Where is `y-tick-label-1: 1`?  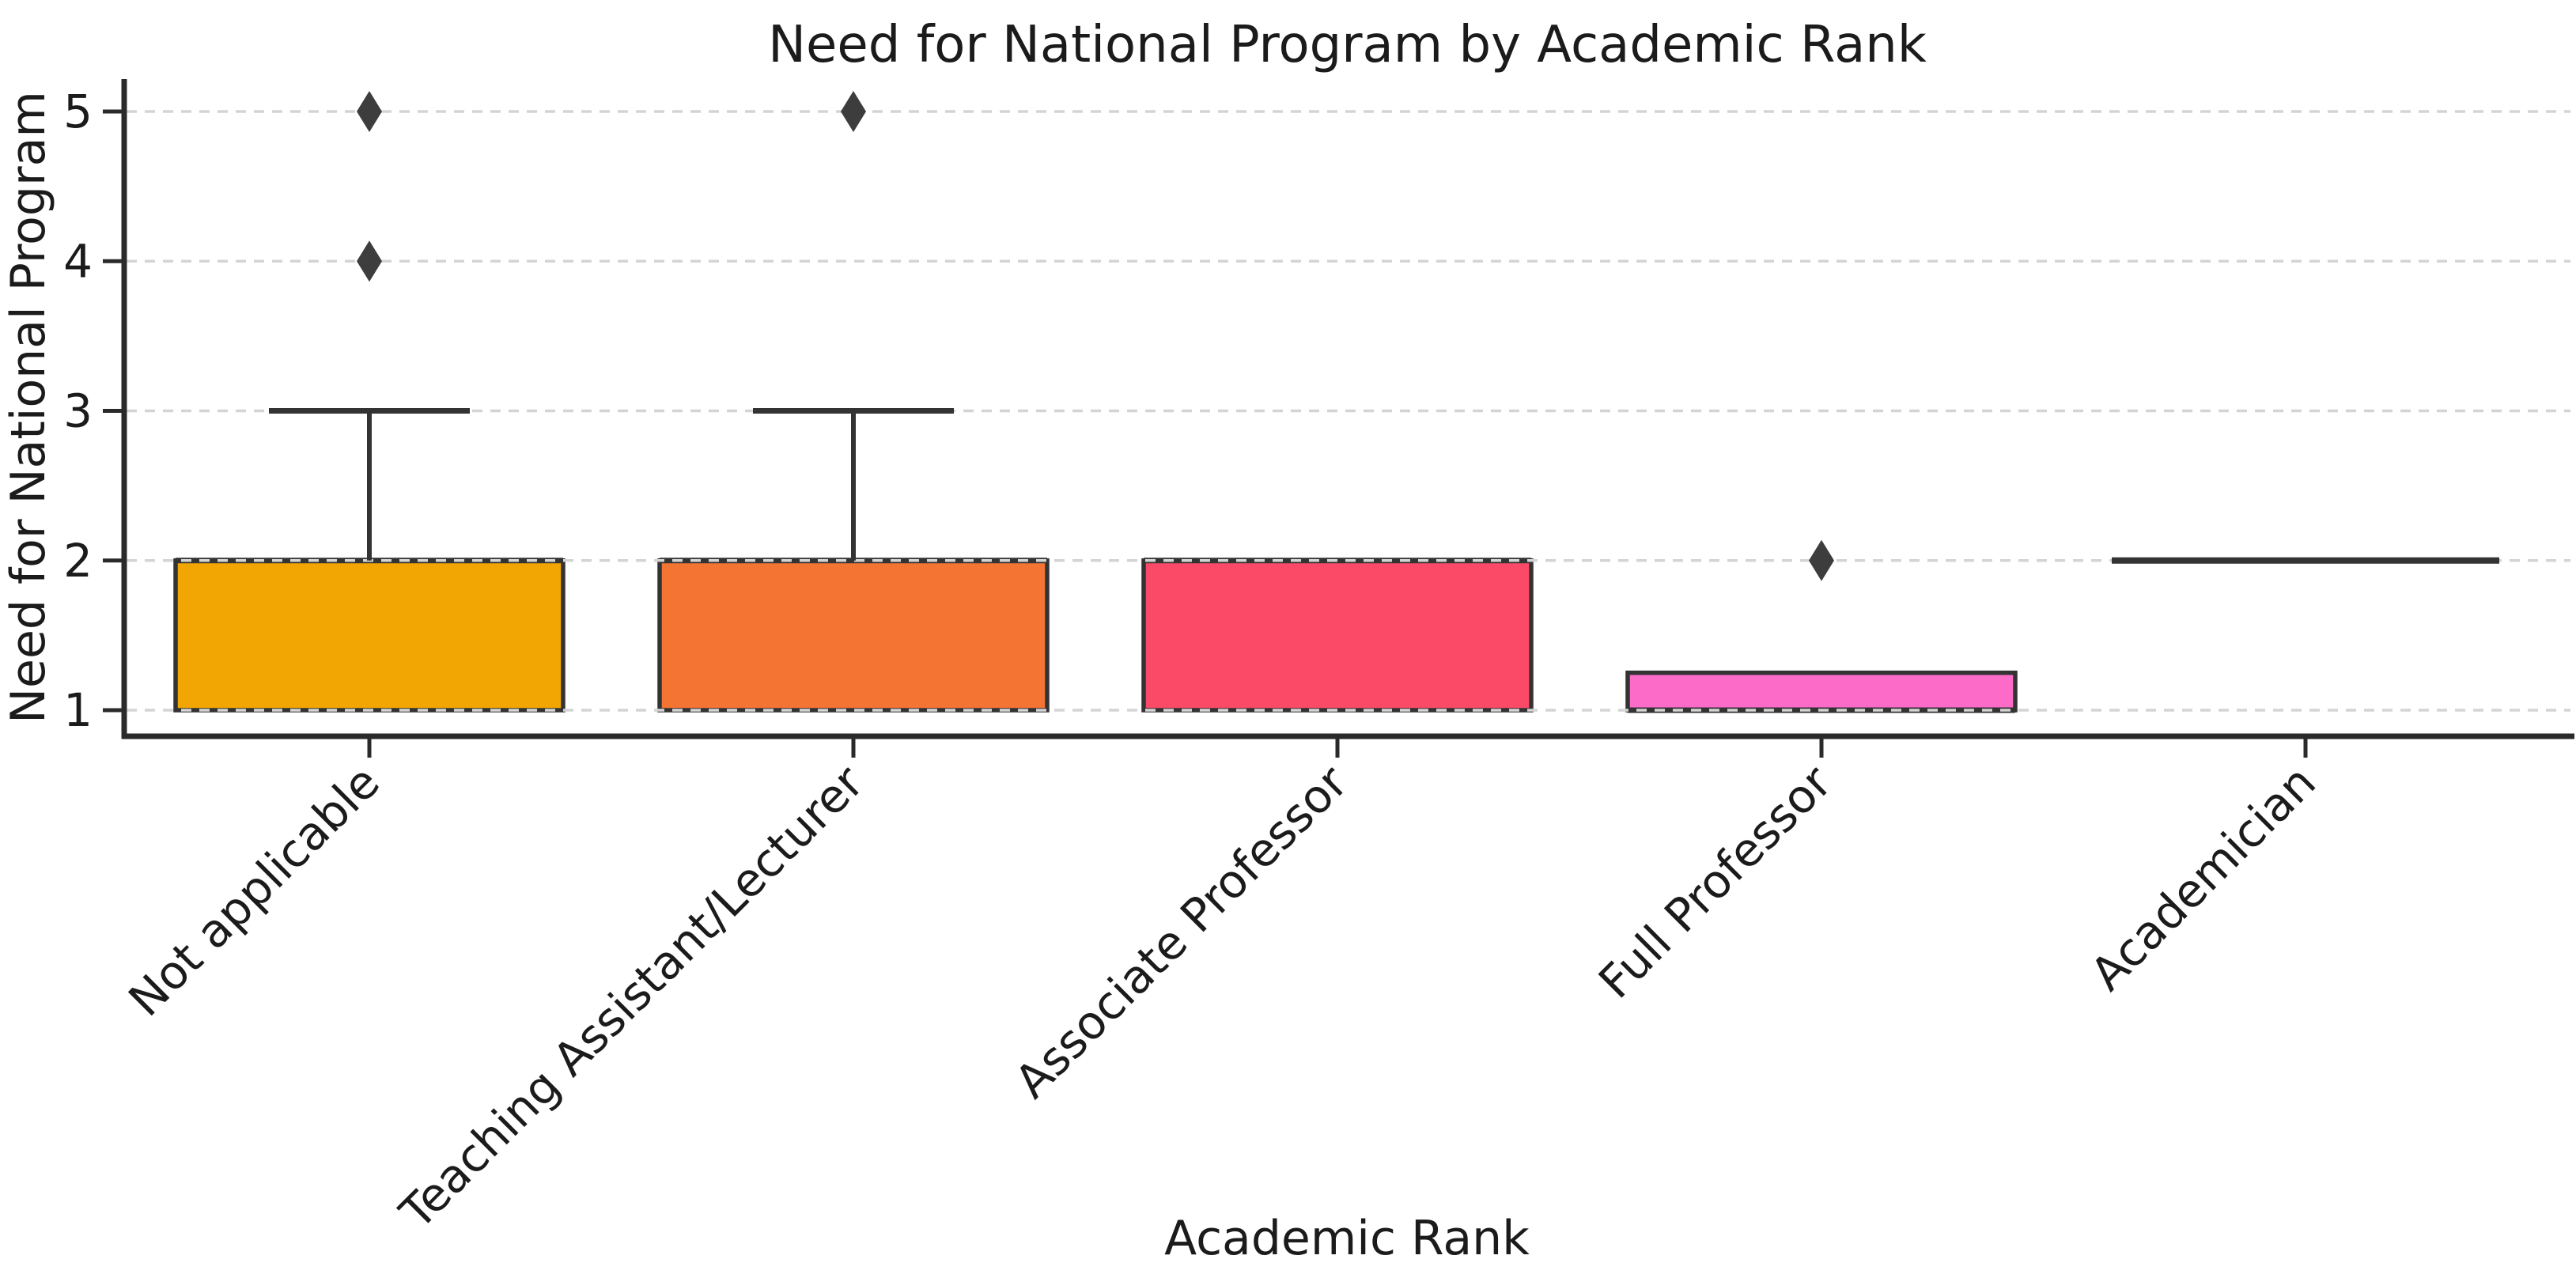 y-tick-label-1: 1 is located at coordinates (78, 710).